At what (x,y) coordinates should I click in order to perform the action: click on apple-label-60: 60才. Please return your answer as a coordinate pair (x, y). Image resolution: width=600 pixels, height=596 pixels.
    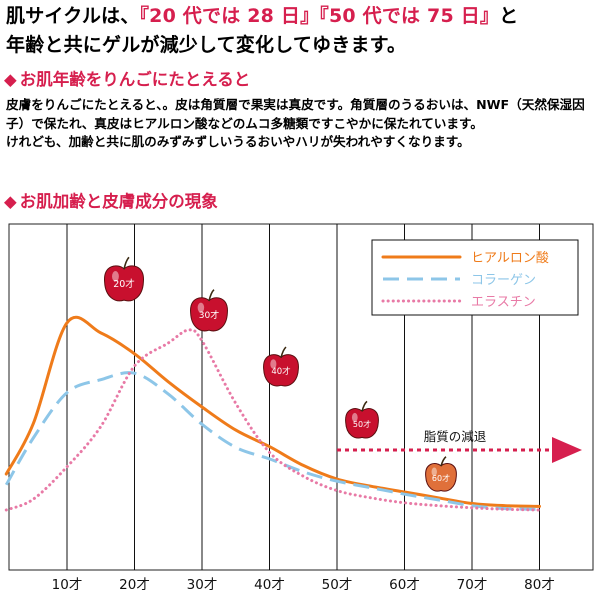
    Looking at the image, I should click on (441, 478).